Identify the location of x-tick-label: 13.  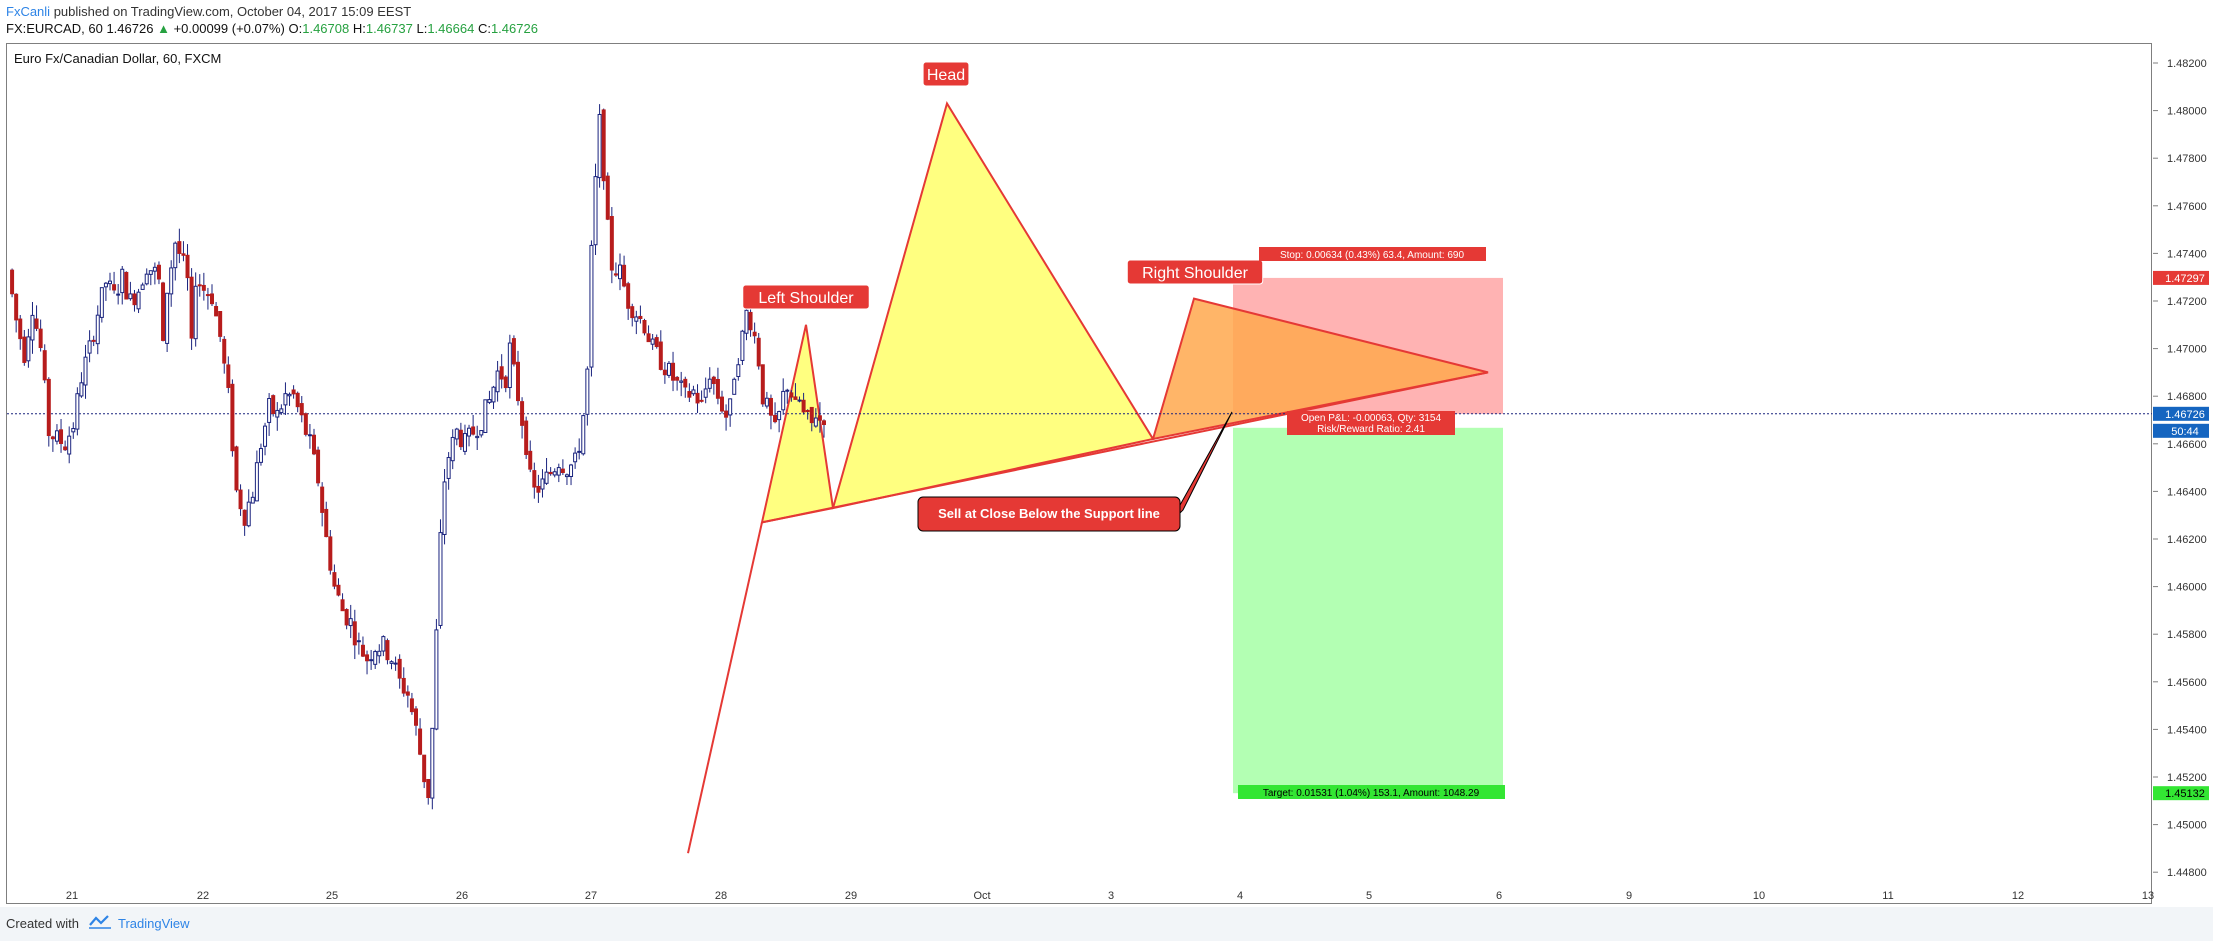
(2148, 896).